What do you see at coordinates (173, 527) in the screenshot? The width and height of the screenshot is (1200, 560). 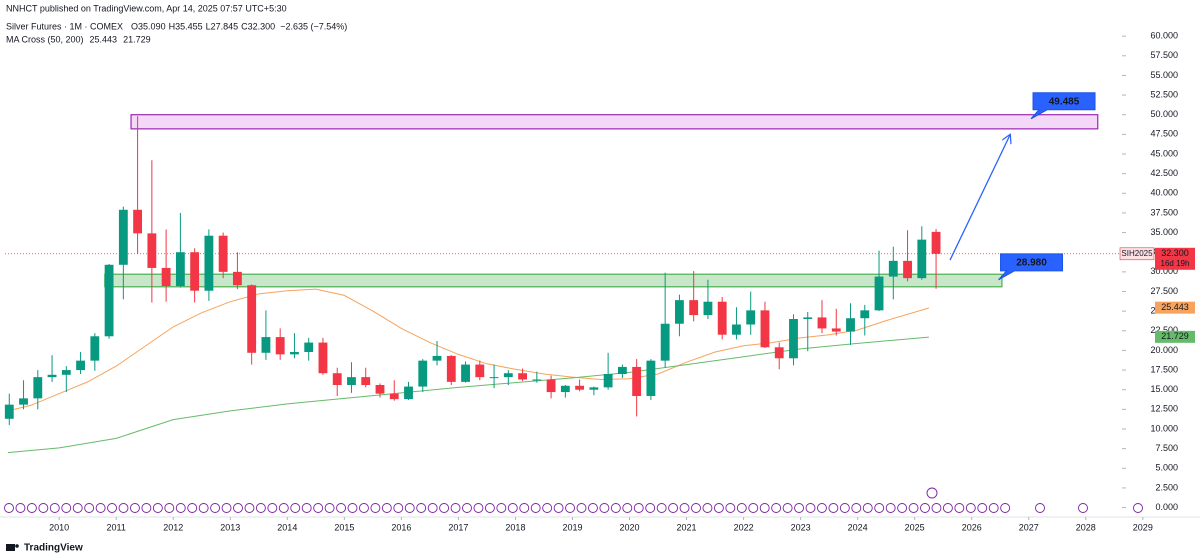 I see `x-tick-label: 2012` at bounding box center [173, 527].